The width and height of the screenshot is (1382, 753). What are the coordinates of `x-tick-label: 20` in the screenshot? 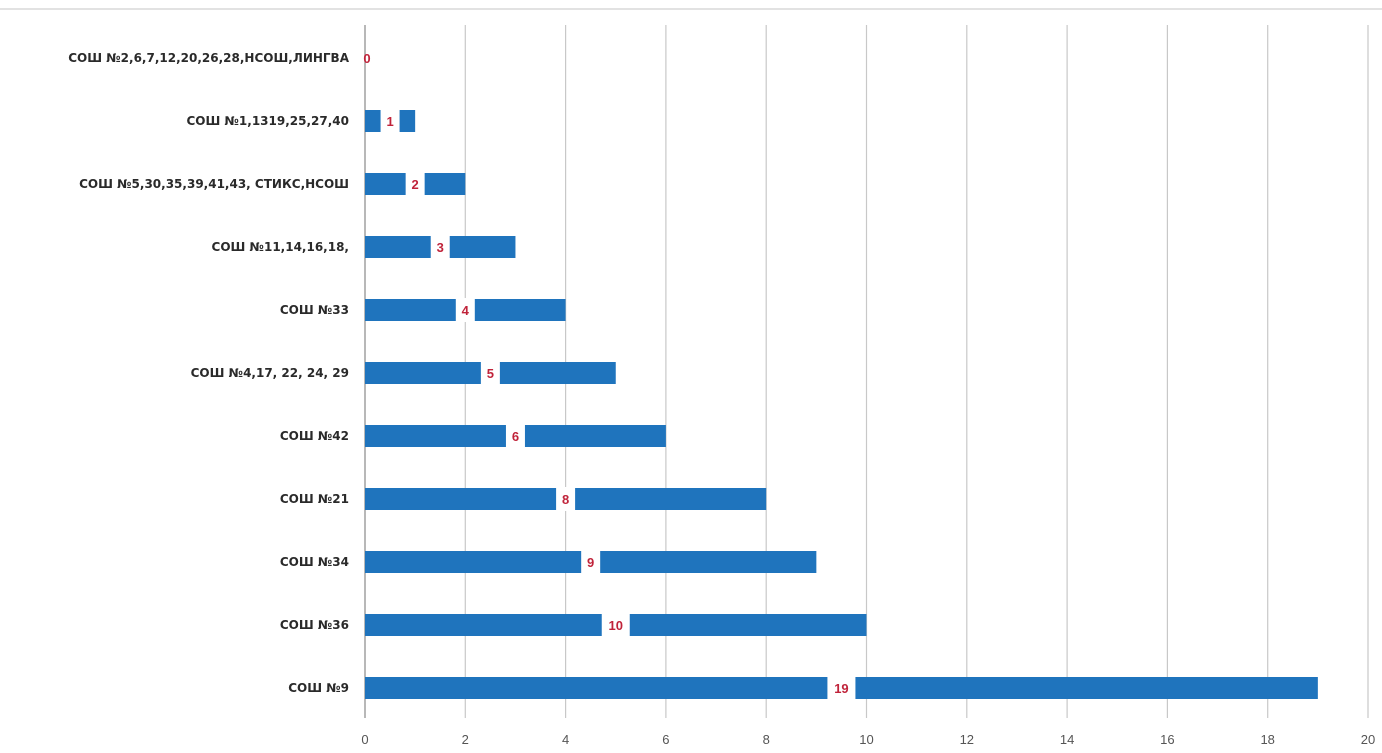 It's located at (1368, 739).